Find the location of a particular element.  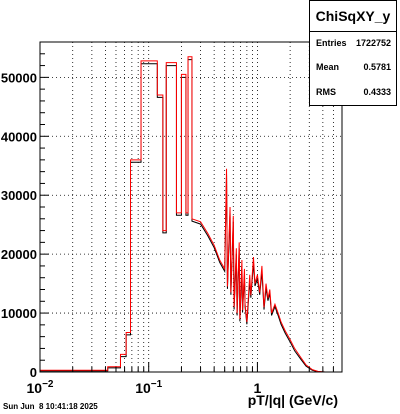

y-tick-label: 10000 is located at coordinates (19, 313).